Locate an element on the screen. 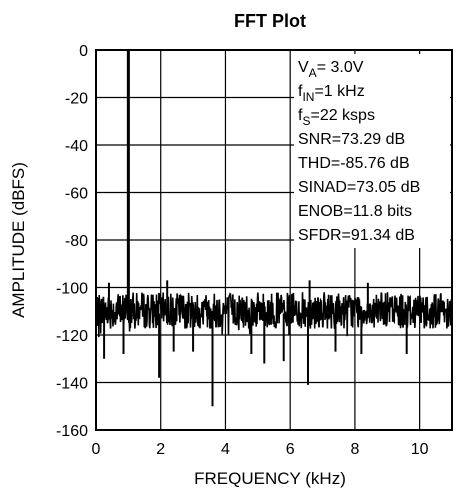  x-axis-label: FREQUENCY (kHz) is located at coordinates (270, 478).